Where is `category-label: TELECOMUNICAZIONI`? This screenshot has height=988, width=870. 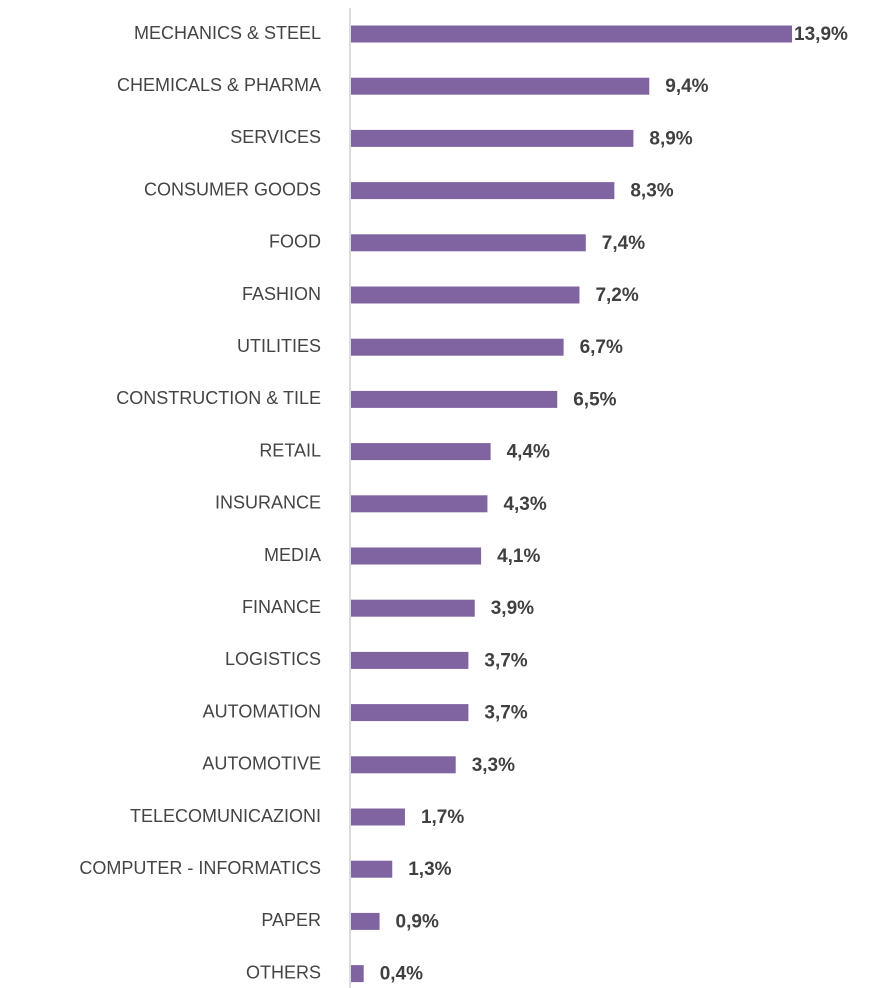 category-label: TELECOMUNICAZIONI is located at coordinates (225, 816).